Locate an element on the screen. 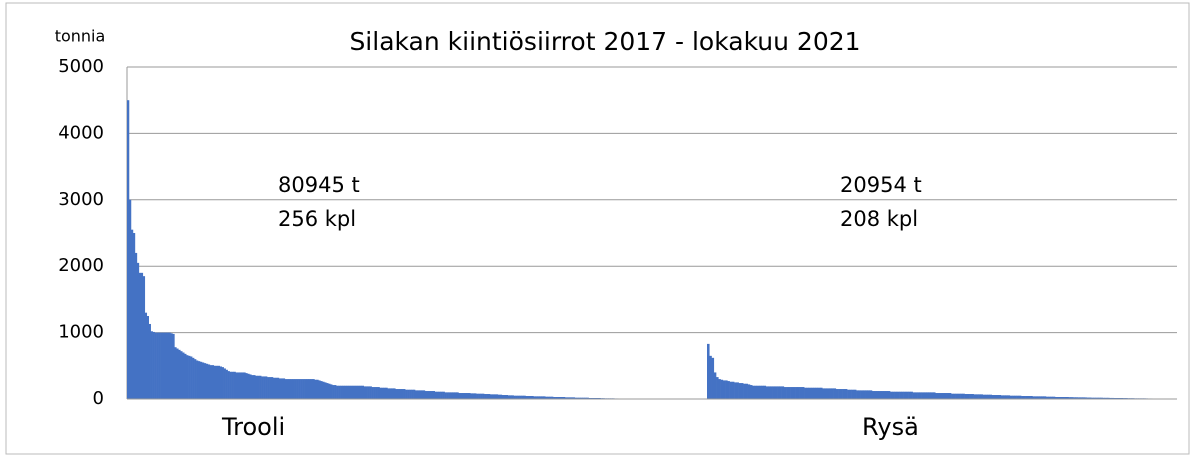 The width and height of the screenshot is (1195, 457). group-label: Rysä is located at coordinates (890, 427).